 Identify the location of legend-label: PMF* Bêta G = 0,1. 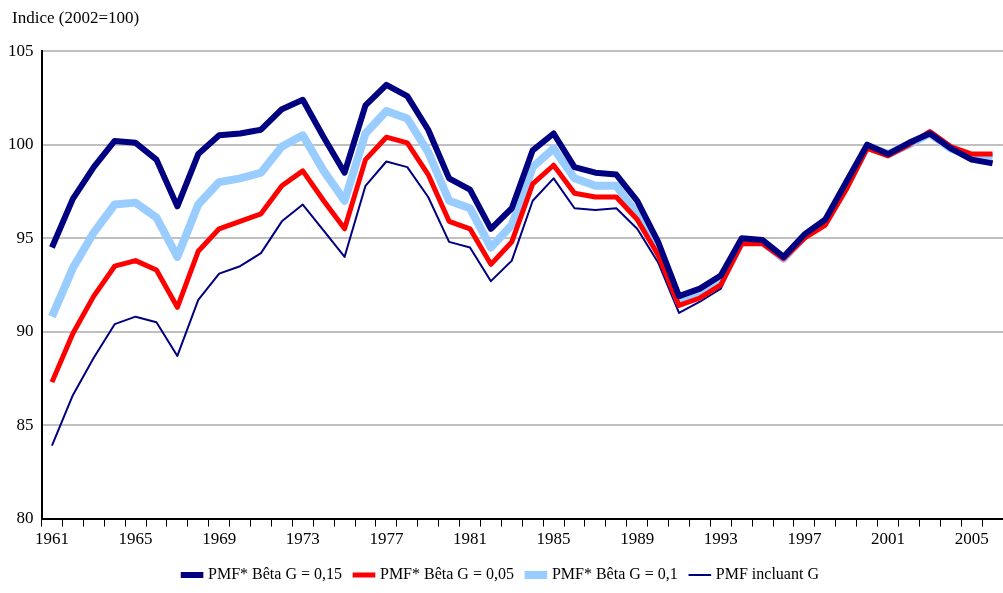
(614, 574).